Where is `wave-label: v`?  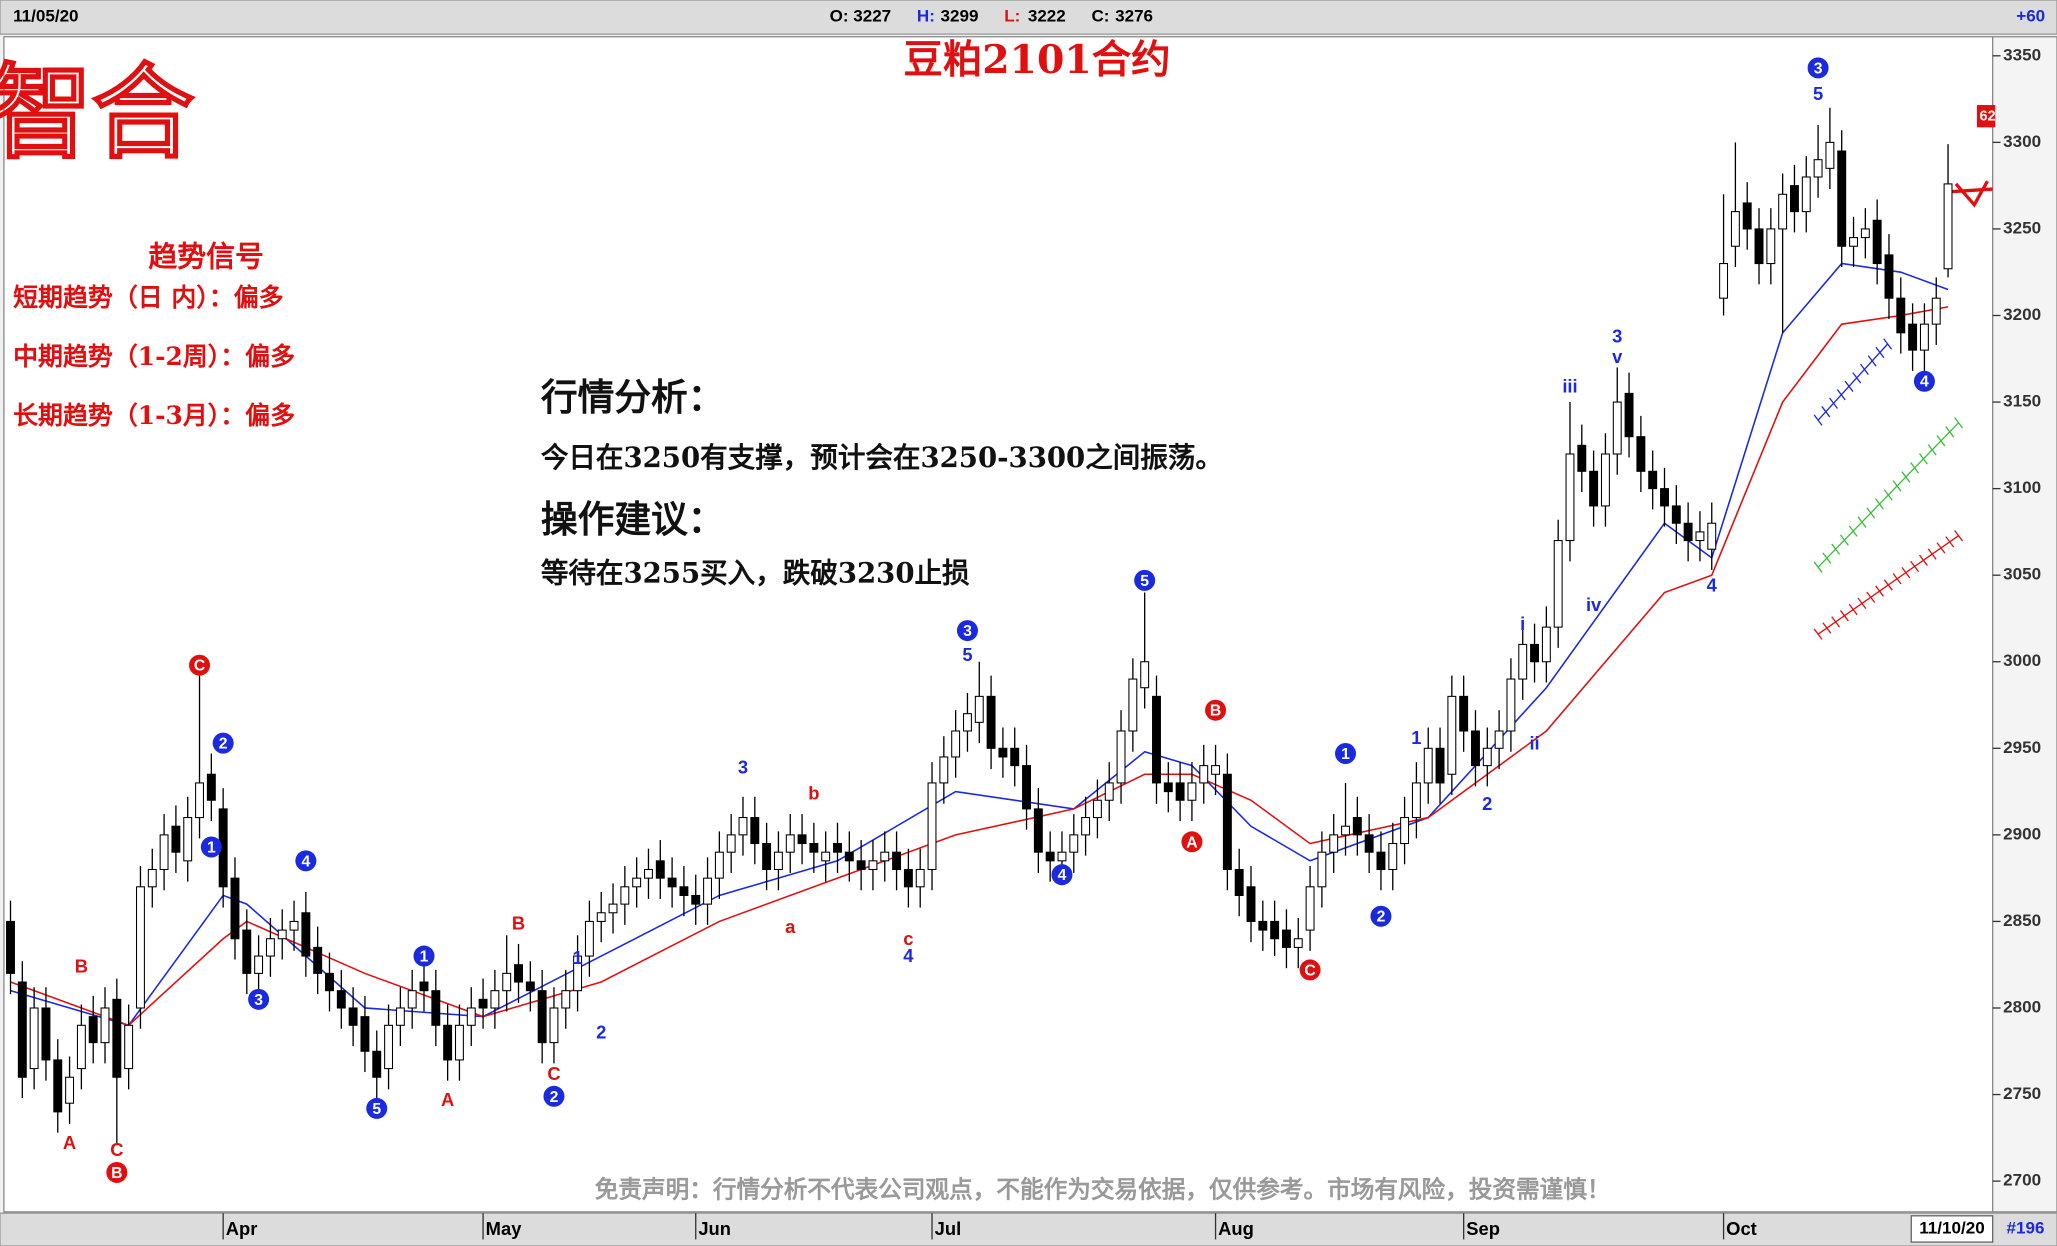
wave-label: v is located at coordinates (1617, 356).